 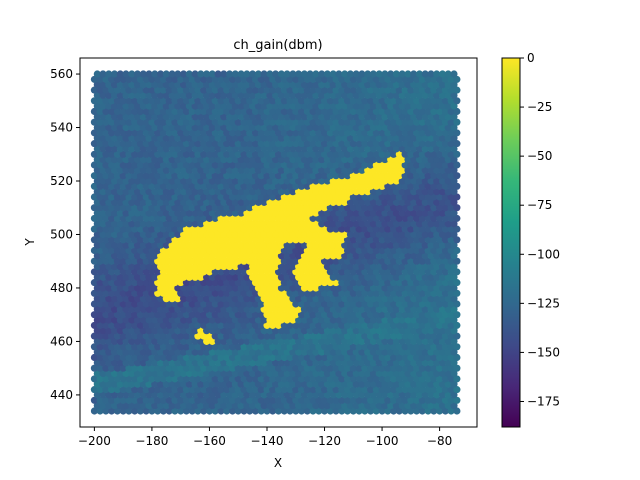 What do you see at coordinates (61, 234) in the screenshot?
I see `y-tick-label: 500` at bounding box center [61, 234].